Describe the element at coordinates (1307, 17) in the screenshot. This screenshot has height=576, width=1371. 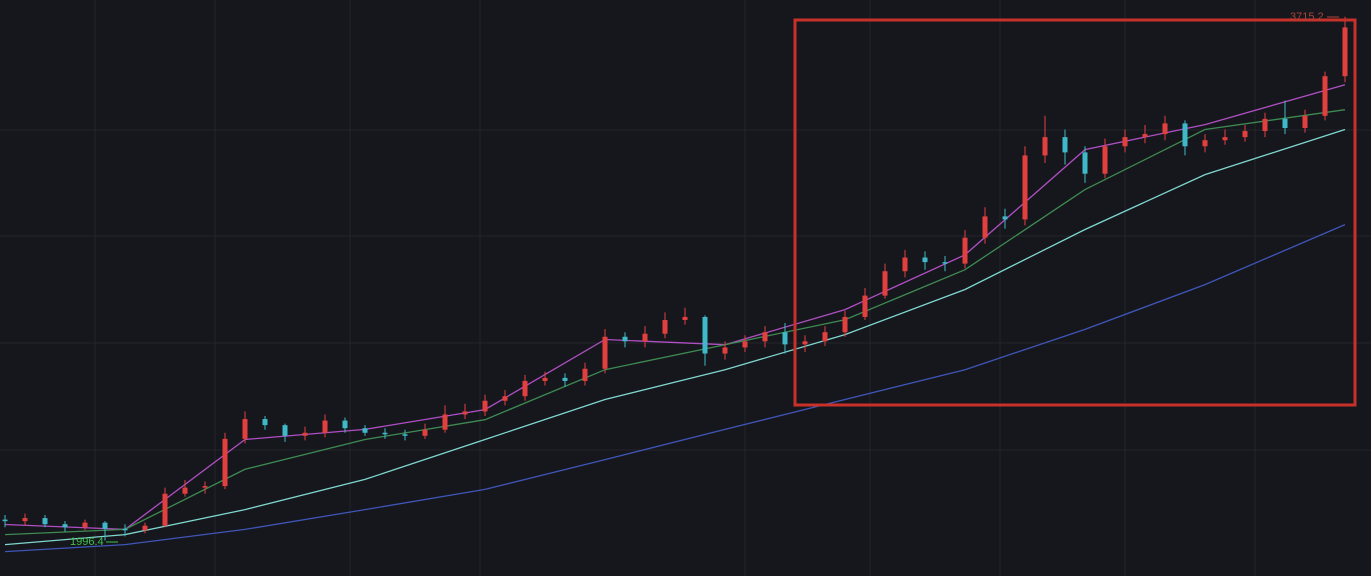
I see `high-label: 3715.2` at that location.